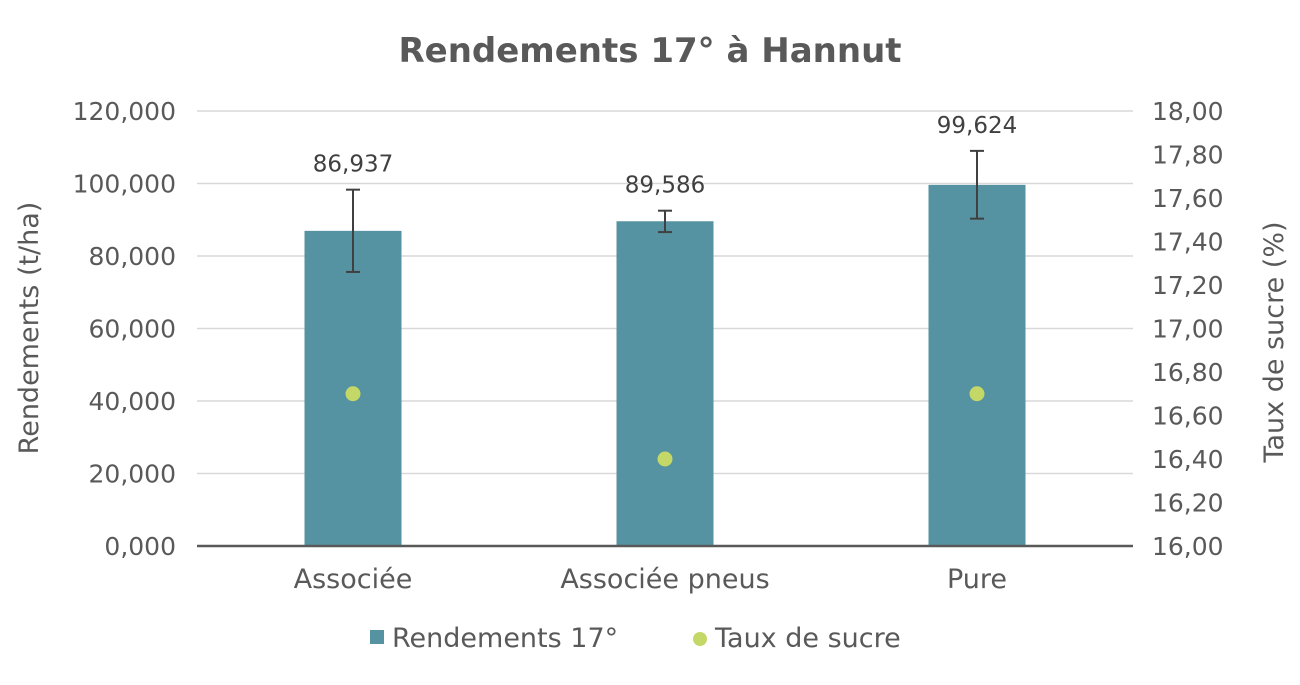  I want to click on y-tick-label-right: 16,40, so click(1188, 459).